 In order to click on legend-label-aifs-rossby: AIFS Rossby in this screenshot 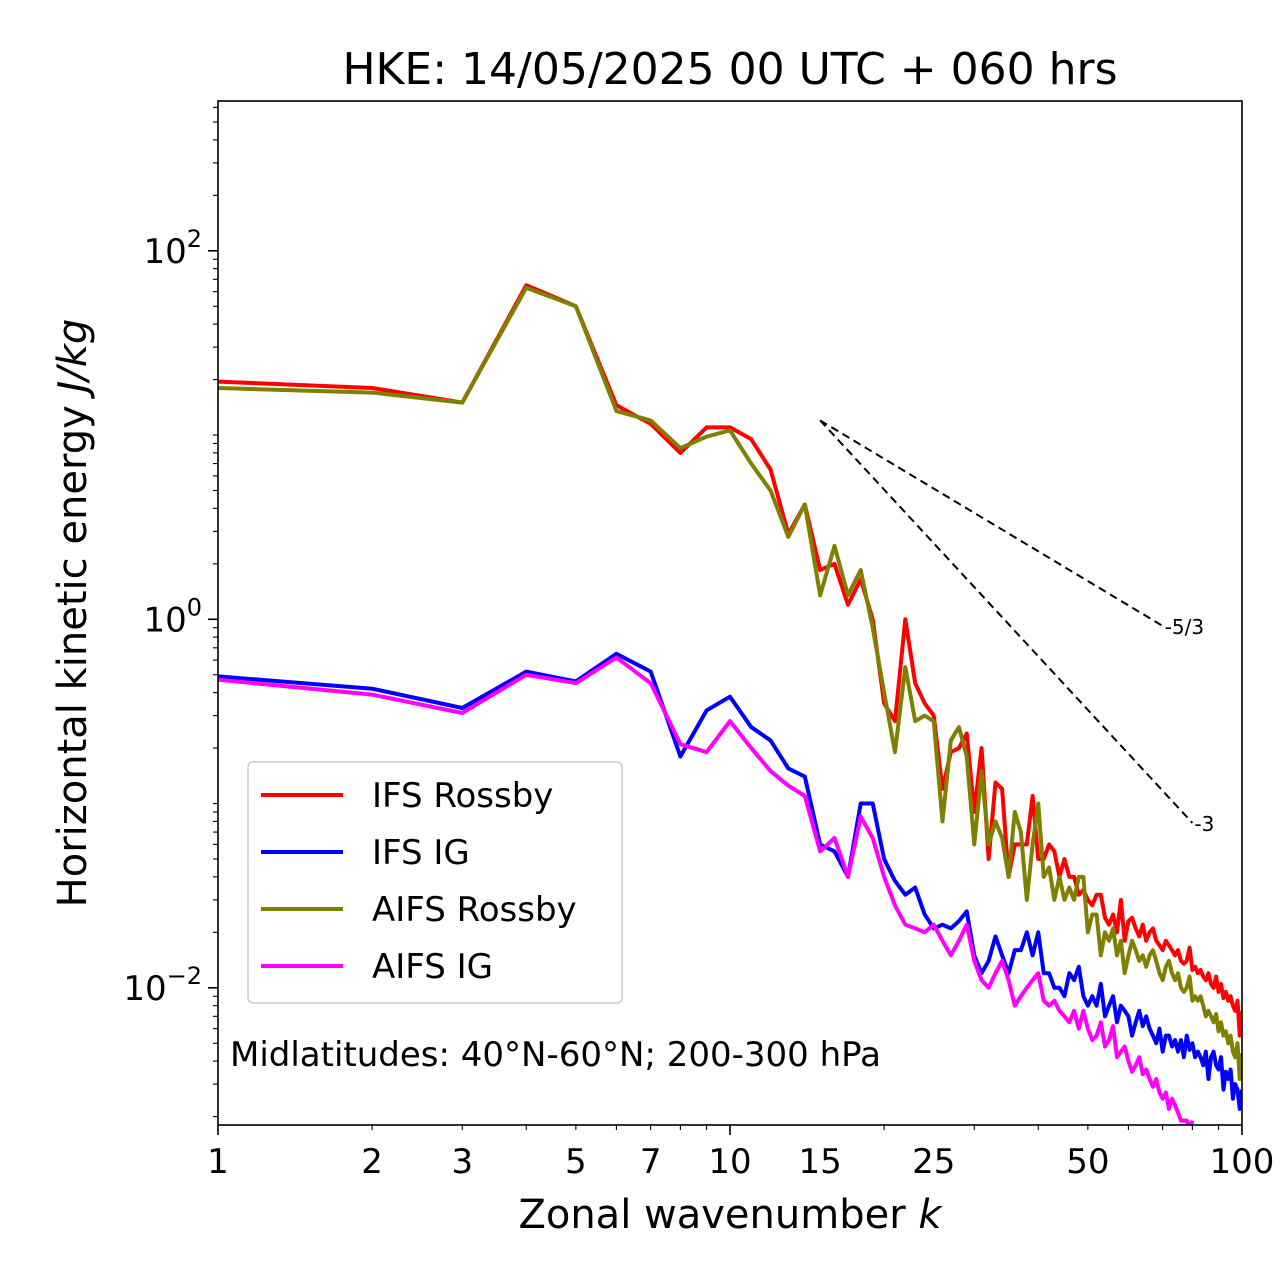, I will do `click(474, 910)`.